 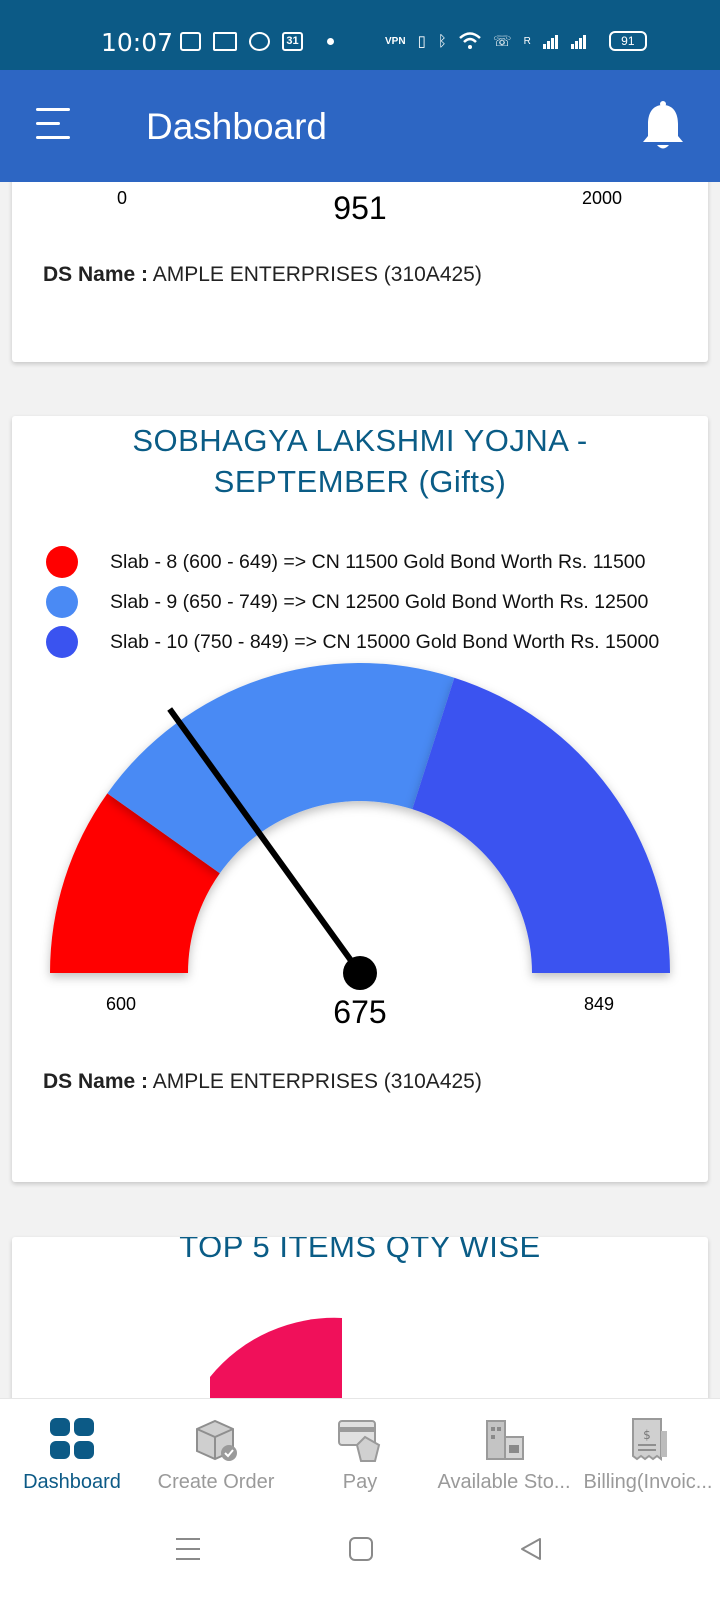 What do you see at coordinates (122, 198) in the screenshot?
I see `gauge-min-label: 0` at bounding box center [122, 198].